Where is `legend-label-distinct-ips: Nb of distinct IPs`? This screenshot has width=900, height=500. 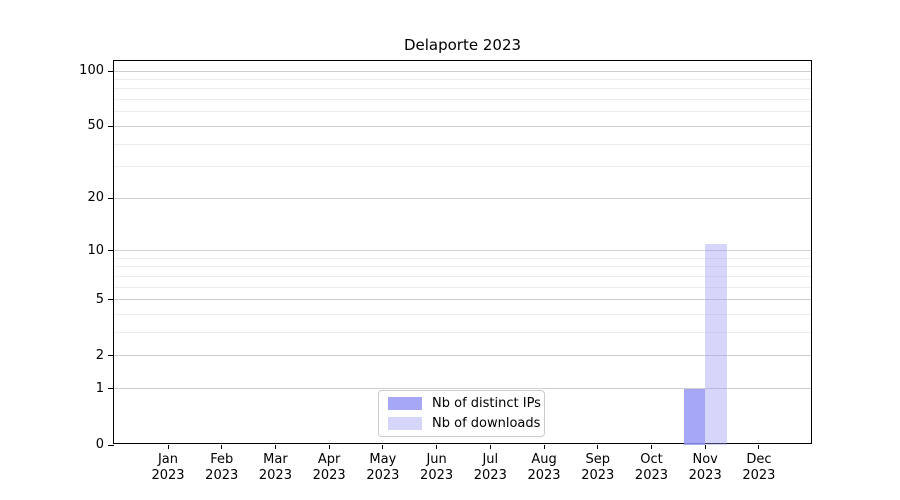
legend-label-distinct-ips: Nb of distinct IPs is located at coordinates (486, 403).